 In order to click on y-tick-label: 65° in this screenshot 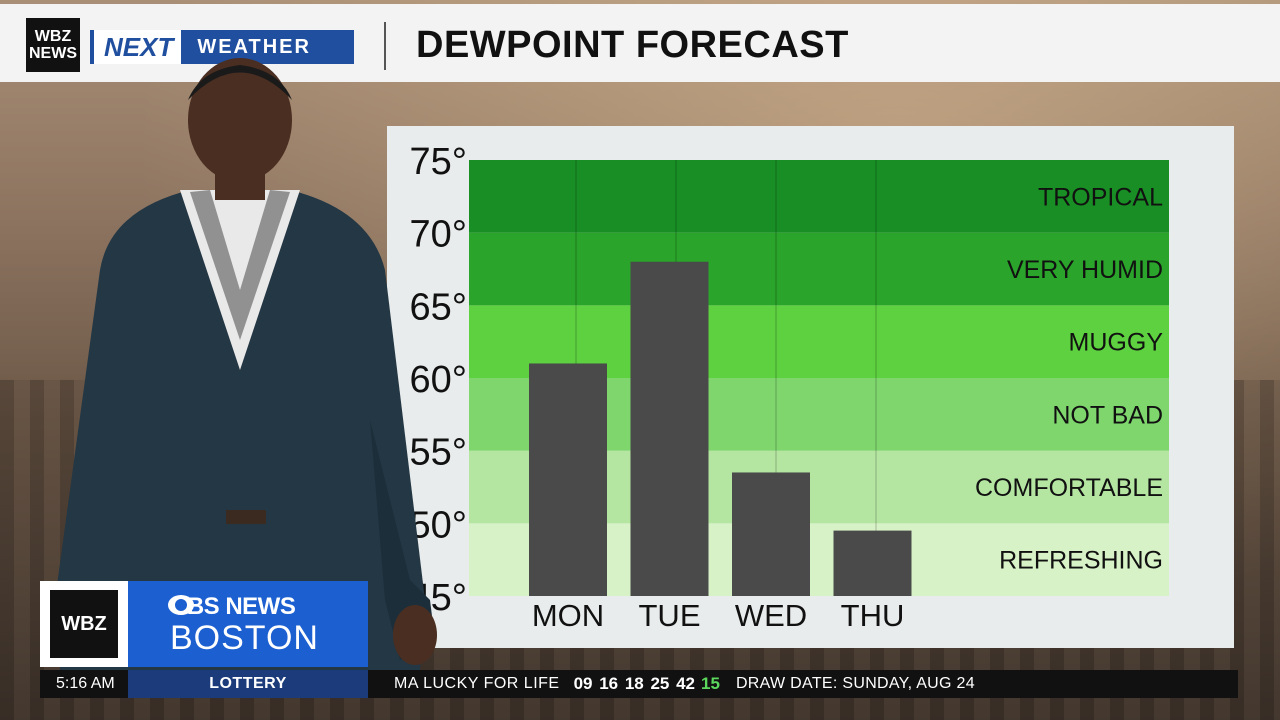, I will do `click(438, 307)`.